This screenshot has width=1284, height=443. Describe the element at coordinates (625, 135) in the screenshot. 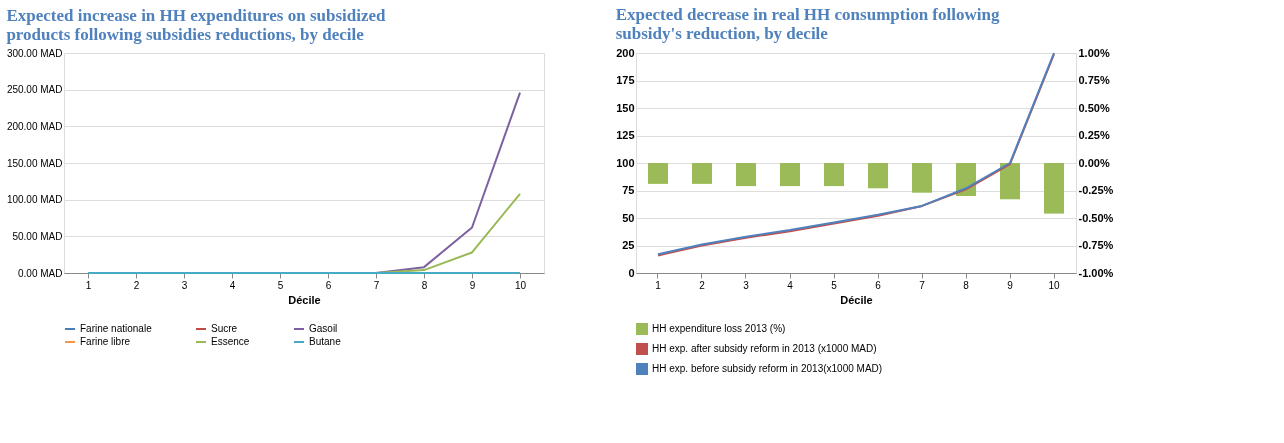

I see `y-tick-label: 125` at that location.